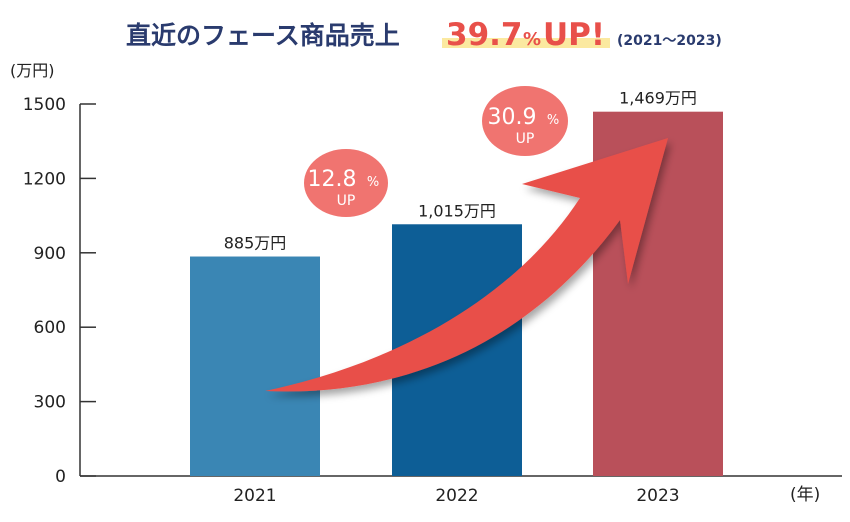 The width and height of the screenshot is (850, 522). What do you see at coordinates (512, 117) in the screenshot?
I see `badge-value: 30.9` at bounding box center [512, 117].